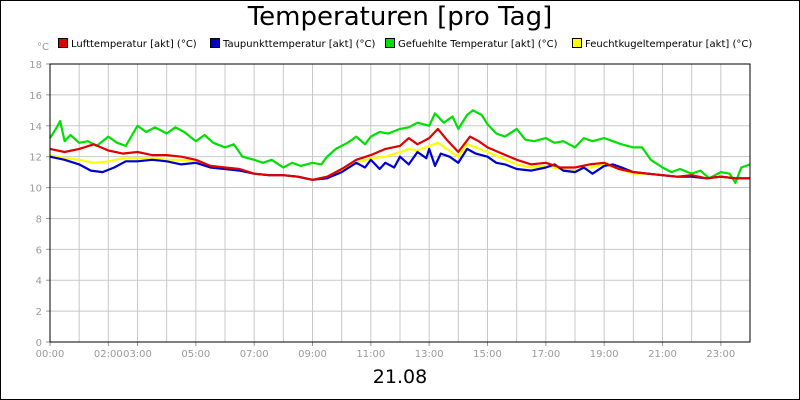 This screenshot has width=800, height=400. Describe the element at coordinates (39, 219) in the screenshot. I see `y-tick-label: 8` at that location.